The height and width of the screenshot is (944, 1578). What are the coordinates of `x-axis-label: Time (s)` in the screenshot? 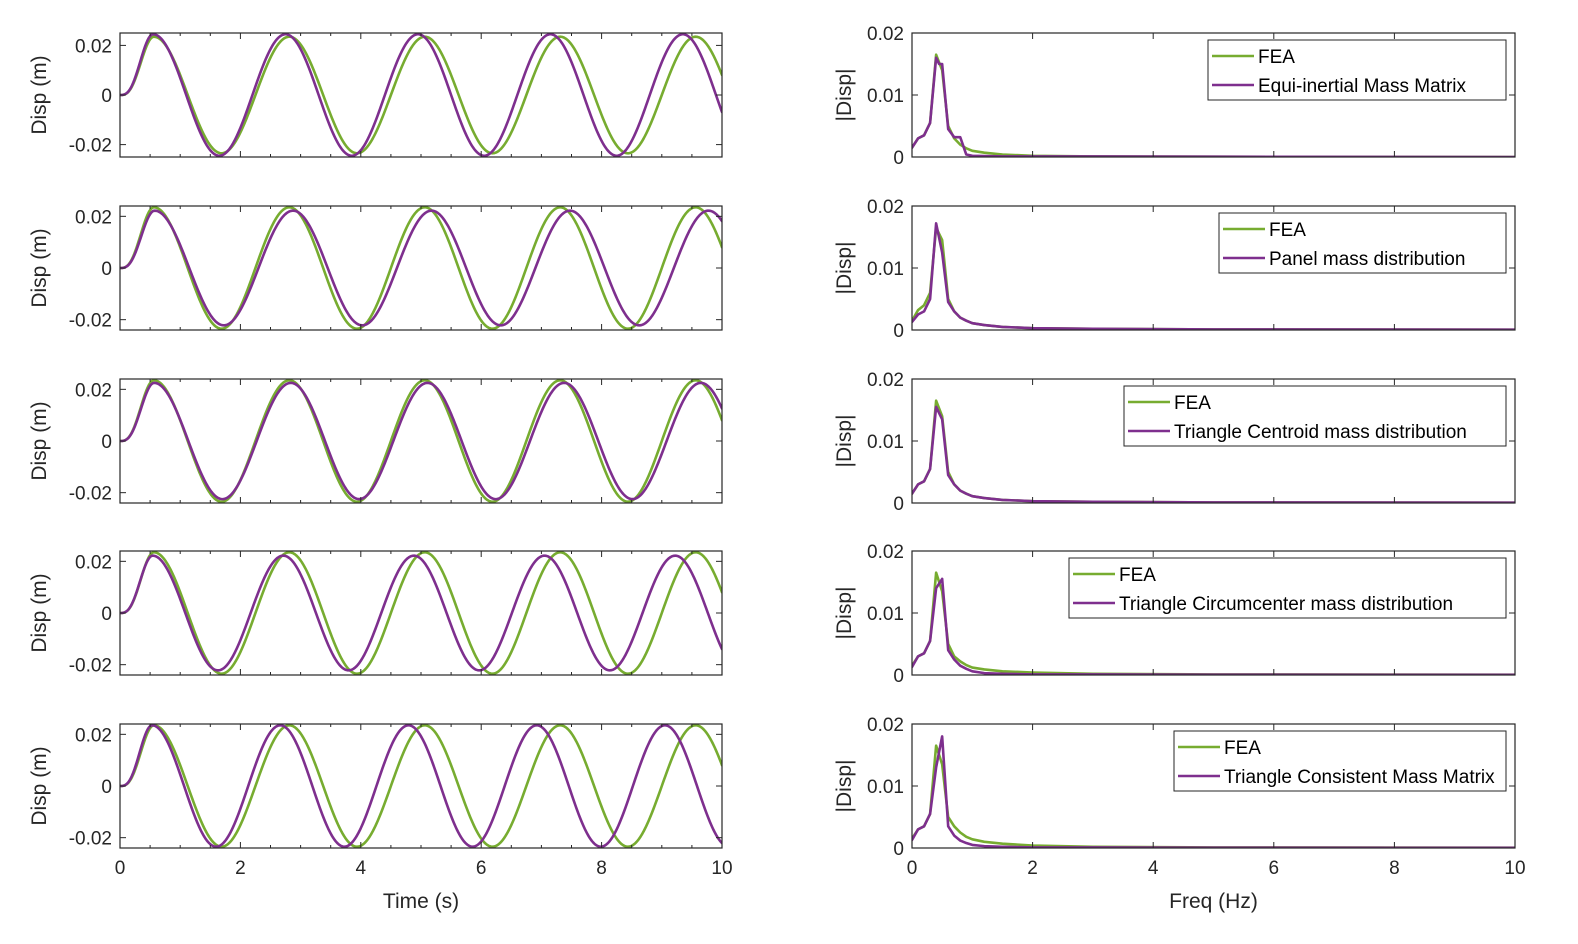 It's located at (421, 901).